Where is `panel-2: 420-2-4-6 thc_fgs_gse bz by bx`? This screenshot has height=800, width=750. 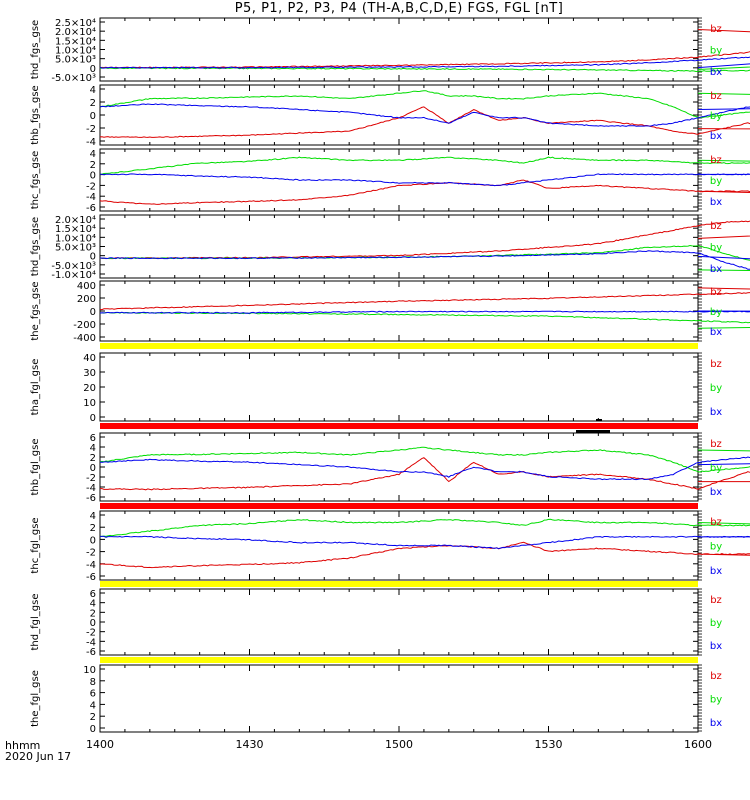 panel-2: 420-2-4-6 thc_fgs_gse bz by bx is located at coordinates (390, 181).